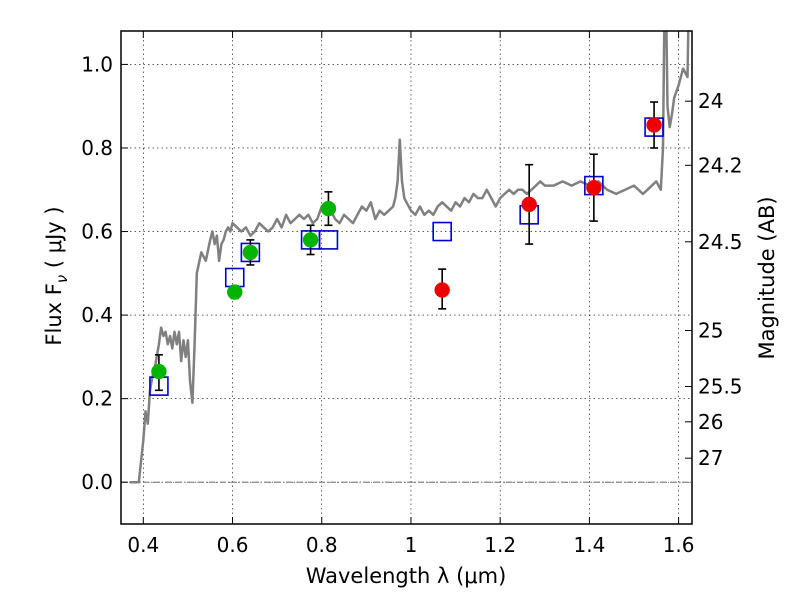 This screenshot has width=800, height=600. Describe the element at coordinates (54, 314) in the screenshot. I see `y-axis-label-main: Flux F` at that location.